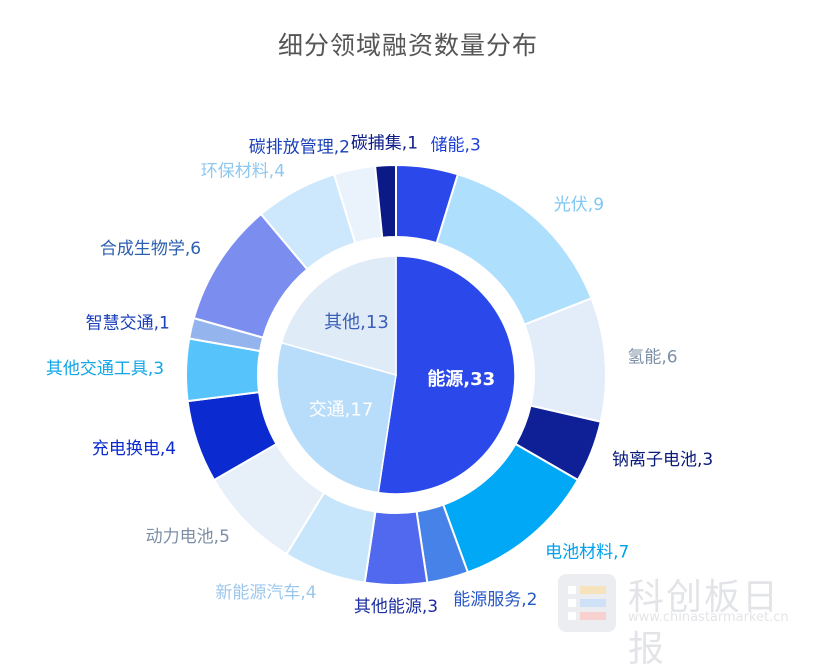  What do you see at coordinates (341, 410) in the screenshot?
I see `inner-label-1: 交通,17` at bounding box center [341, 410].